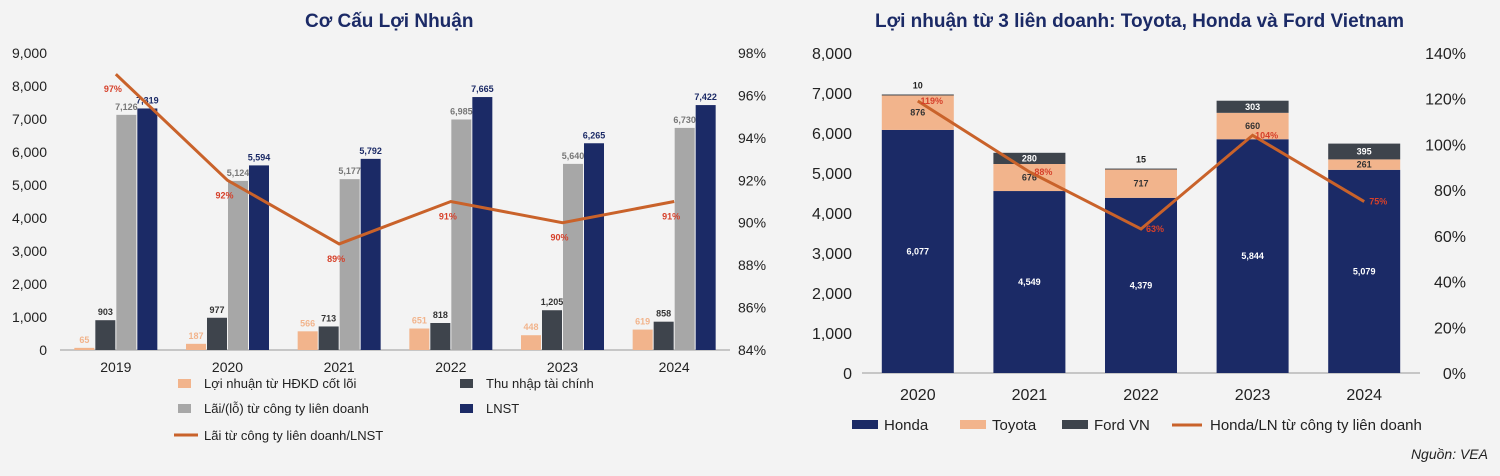 This screenshot has height=476, width=1500. Describe the element at coordinates (752, 180) in the screenshot. I see `y2-tick-label: 92%` at that location.